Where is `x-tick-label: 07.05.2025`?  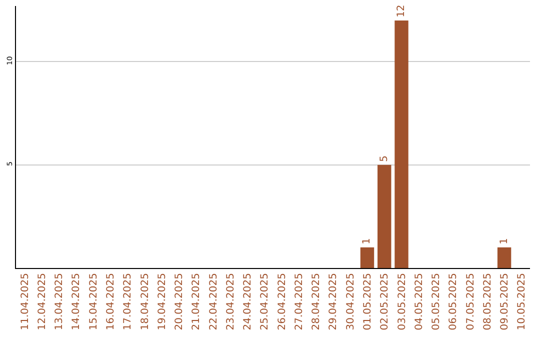
x-tick-label: 07.05.2025 is located at coordinates (470, 301).